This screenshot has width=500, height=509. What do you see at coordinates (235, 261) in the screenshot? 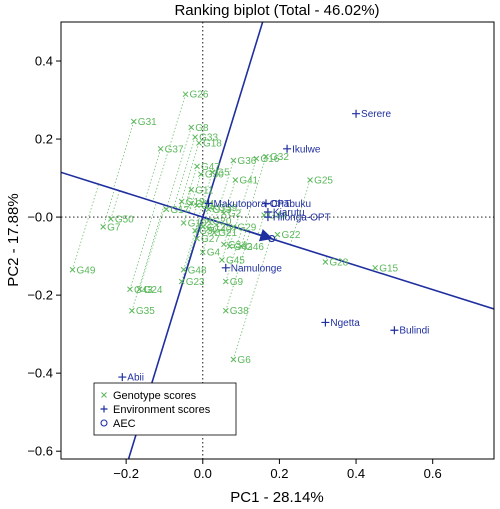
I see `genotype-label: G45` at bounding box center [235, 261].